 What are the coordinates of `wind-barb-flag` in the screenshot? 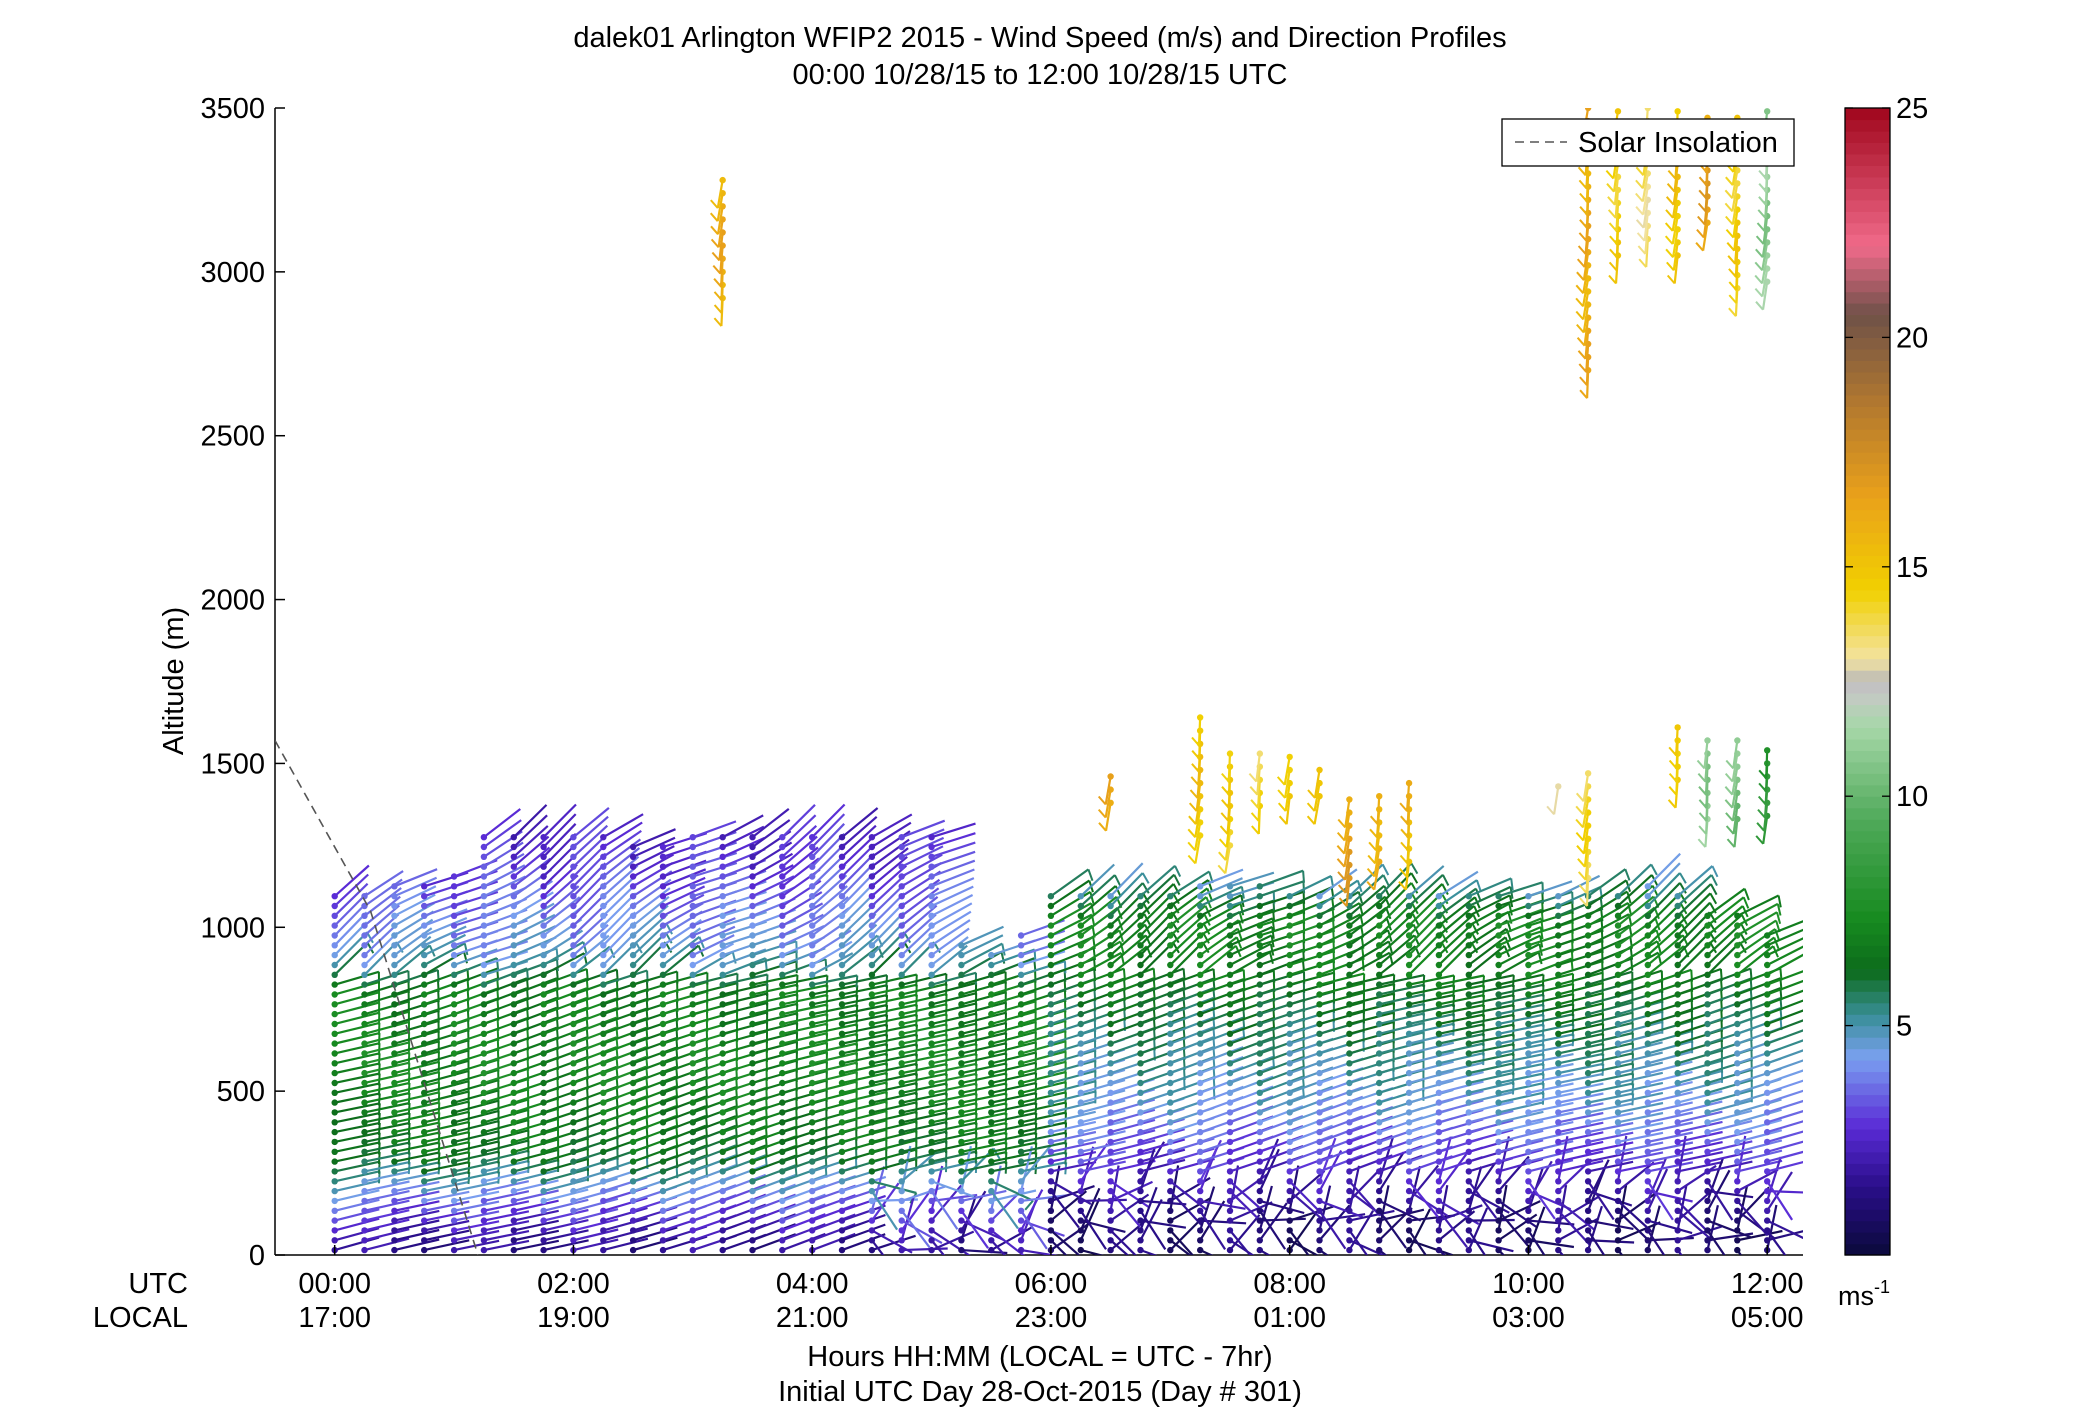 It's located at (1602, 915).